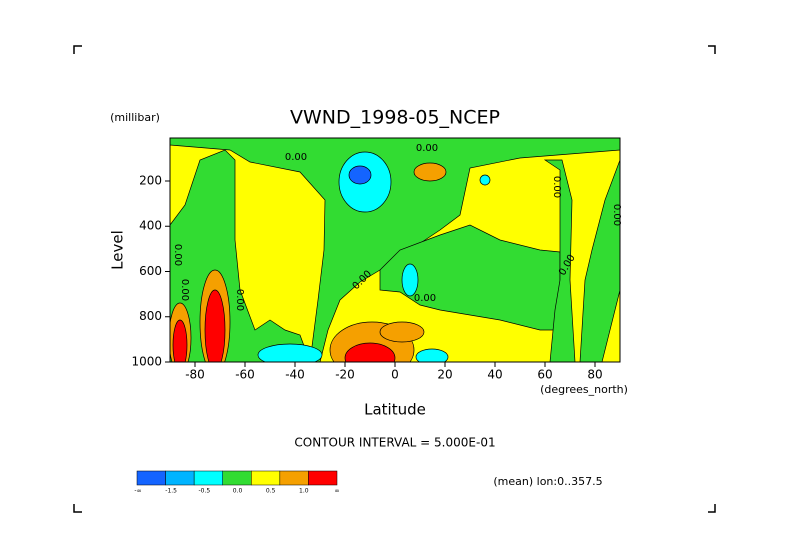 The width and height of the screenshot is (789, 558). What do you see at coordinates (204, 491) in the screenshot?
I see `colorbar-label: -0.5` at bounding box center [204, 491].